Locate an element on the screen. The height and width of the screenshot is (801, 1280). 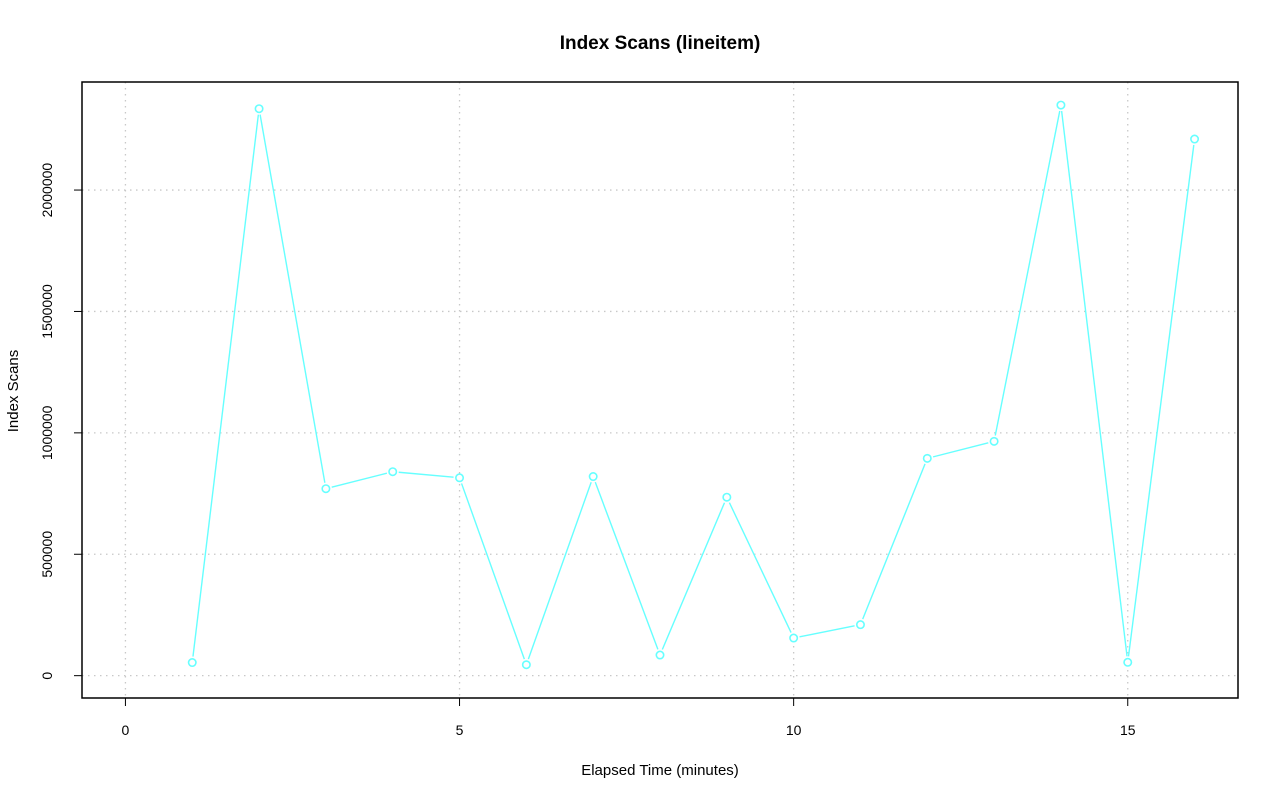
x-tick-label: 0 is located at coordinates (126, 730).